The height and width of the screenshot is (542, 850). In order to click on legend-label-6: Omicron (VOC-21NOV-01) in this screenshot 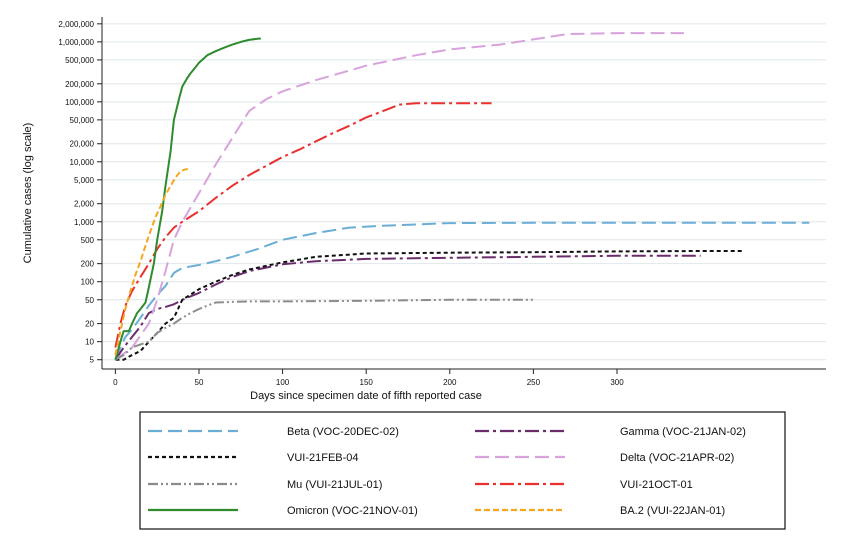, I will do `click(352, 511)`.